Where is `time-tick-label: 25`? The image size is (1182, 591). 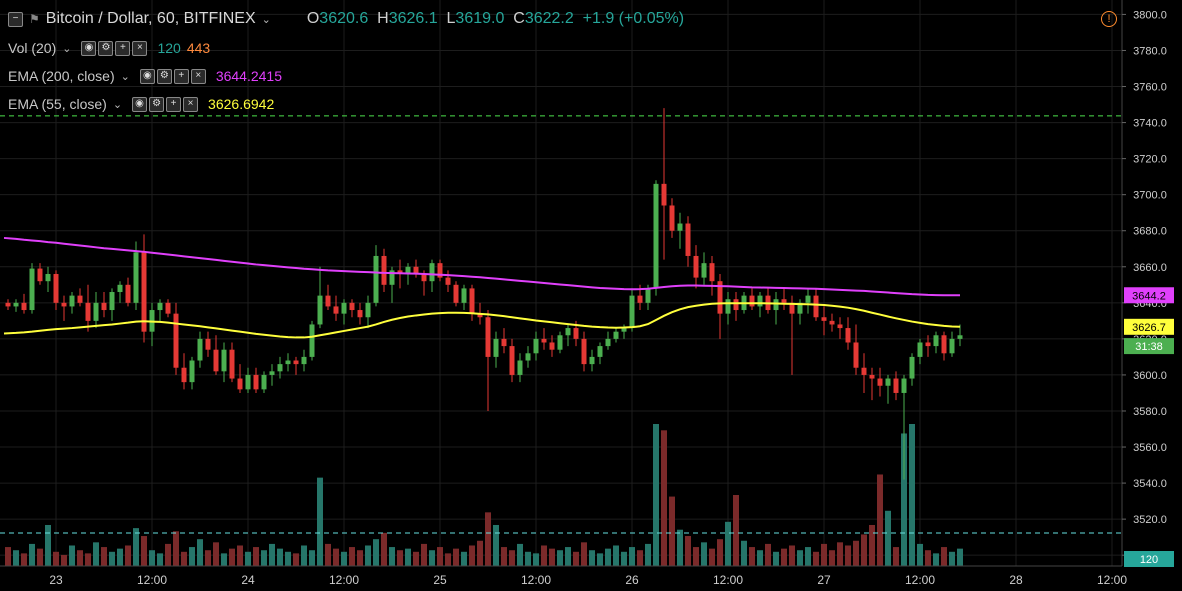
time-tick-label: 25 is located at coordinates (440, 580).